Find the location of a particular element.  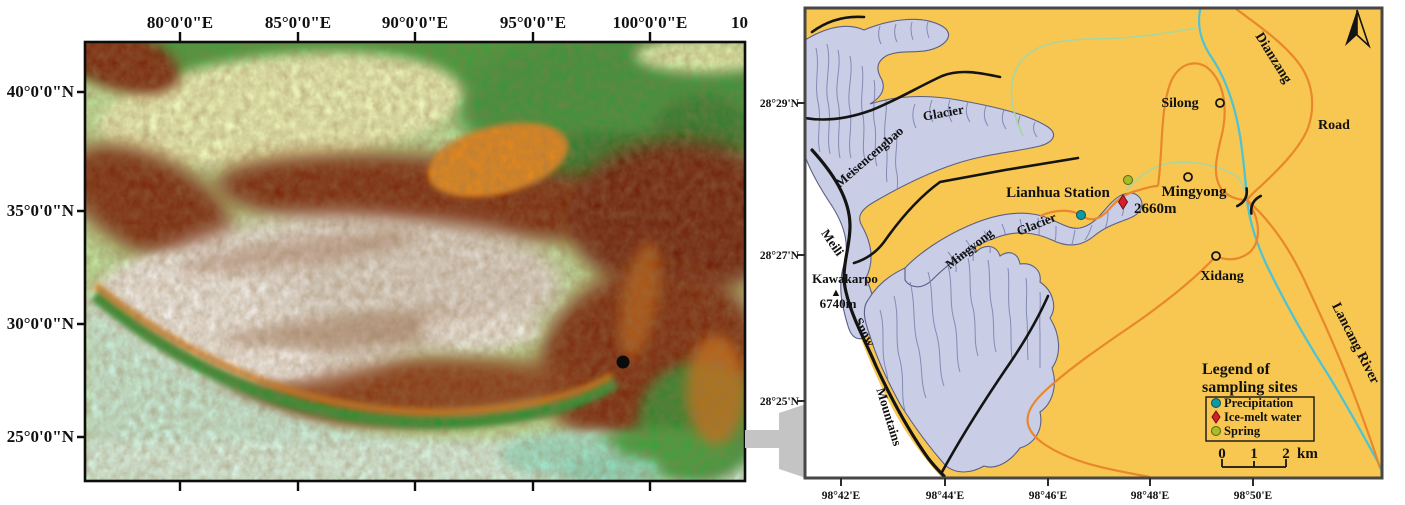

lon-tick-label: 98°44'E is located at coordinates (945, 496).